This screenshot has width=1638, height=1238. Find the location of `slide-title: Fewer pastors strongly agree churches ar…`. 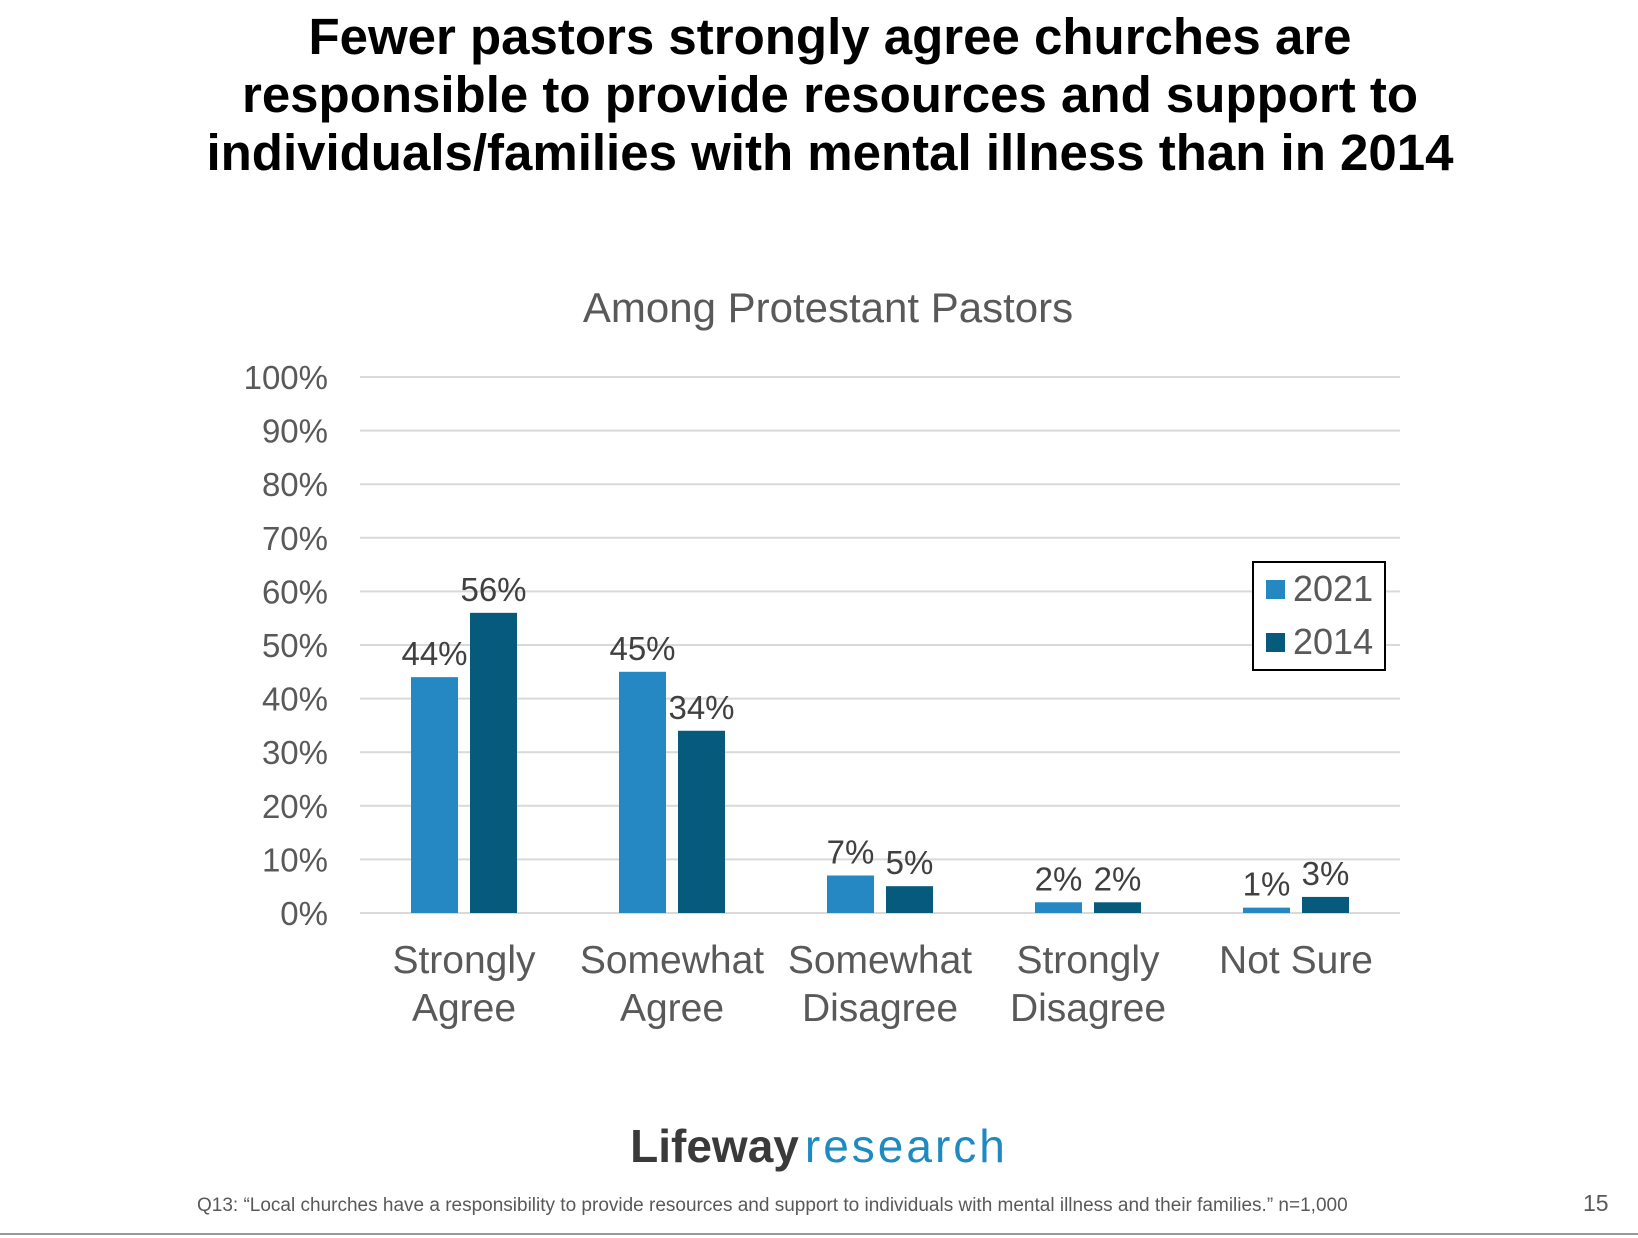

slide-title: Fewer pastors strongly agree churches ar… is located at coordinates (830, 95).